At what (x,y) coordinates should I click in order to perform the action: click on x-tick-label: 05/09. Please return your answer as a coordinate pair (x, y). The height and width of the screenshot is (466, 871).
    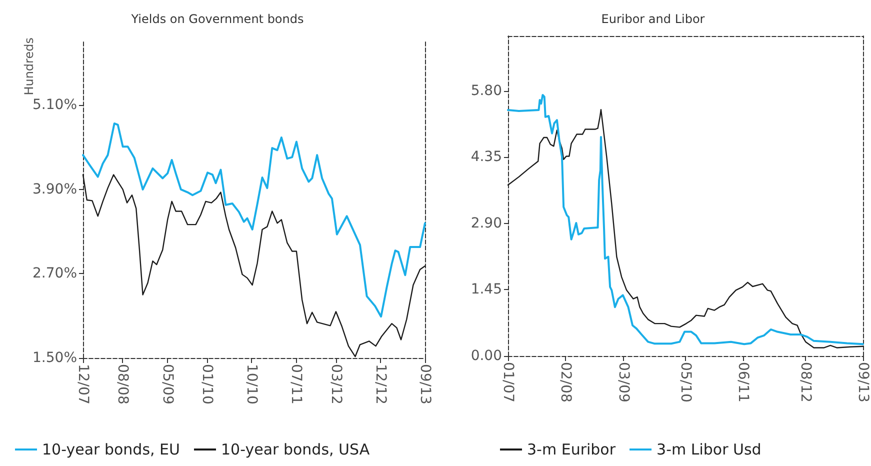
    Looking at the image, I should click on (167, 384).